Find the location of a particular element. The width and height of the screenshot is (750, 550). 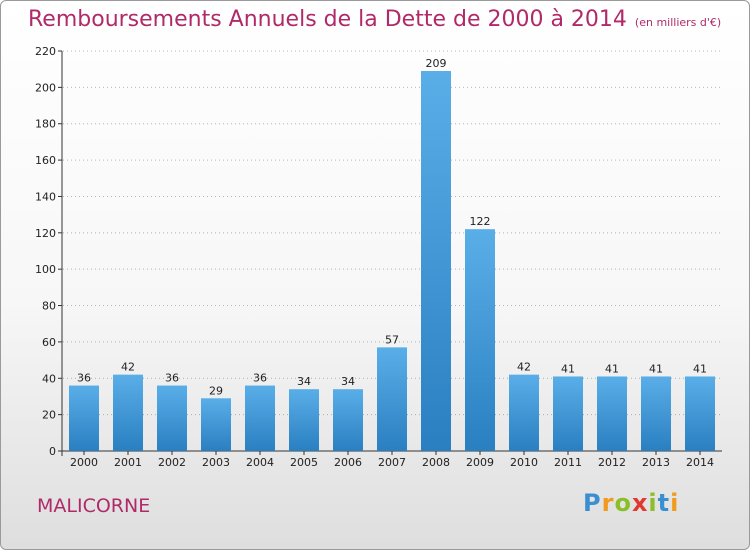

proxiti-logo: Proxiti is located at coordinates (631, 503).